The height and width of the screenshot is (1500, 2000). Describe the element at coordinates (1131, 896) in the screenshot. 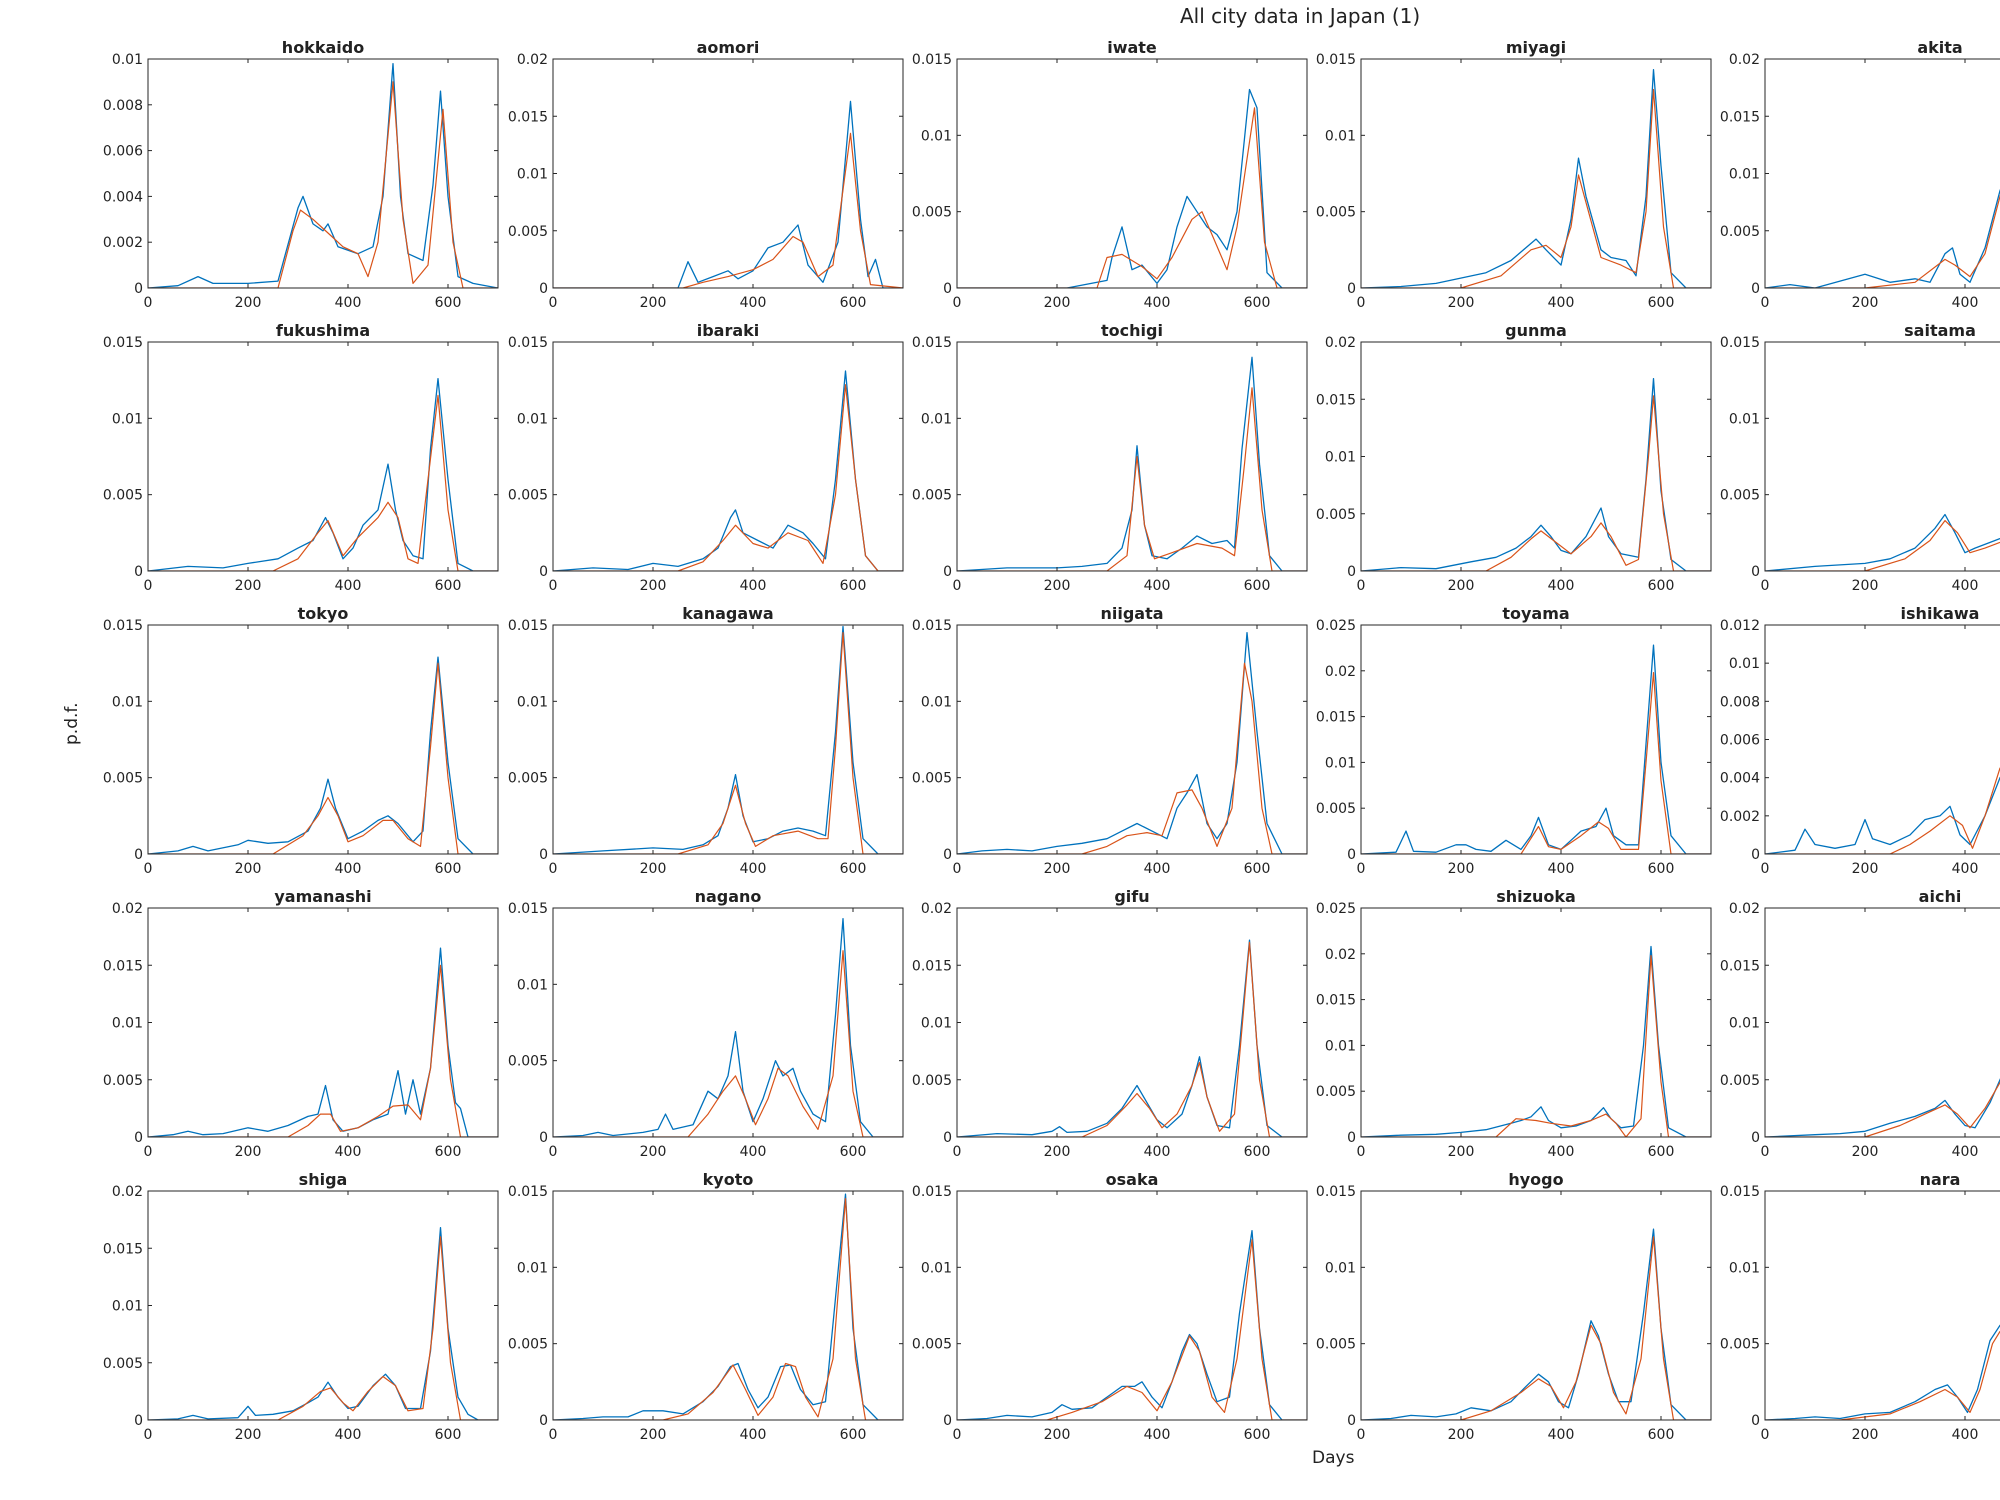

I see `subplot-title: gifu` at that location.